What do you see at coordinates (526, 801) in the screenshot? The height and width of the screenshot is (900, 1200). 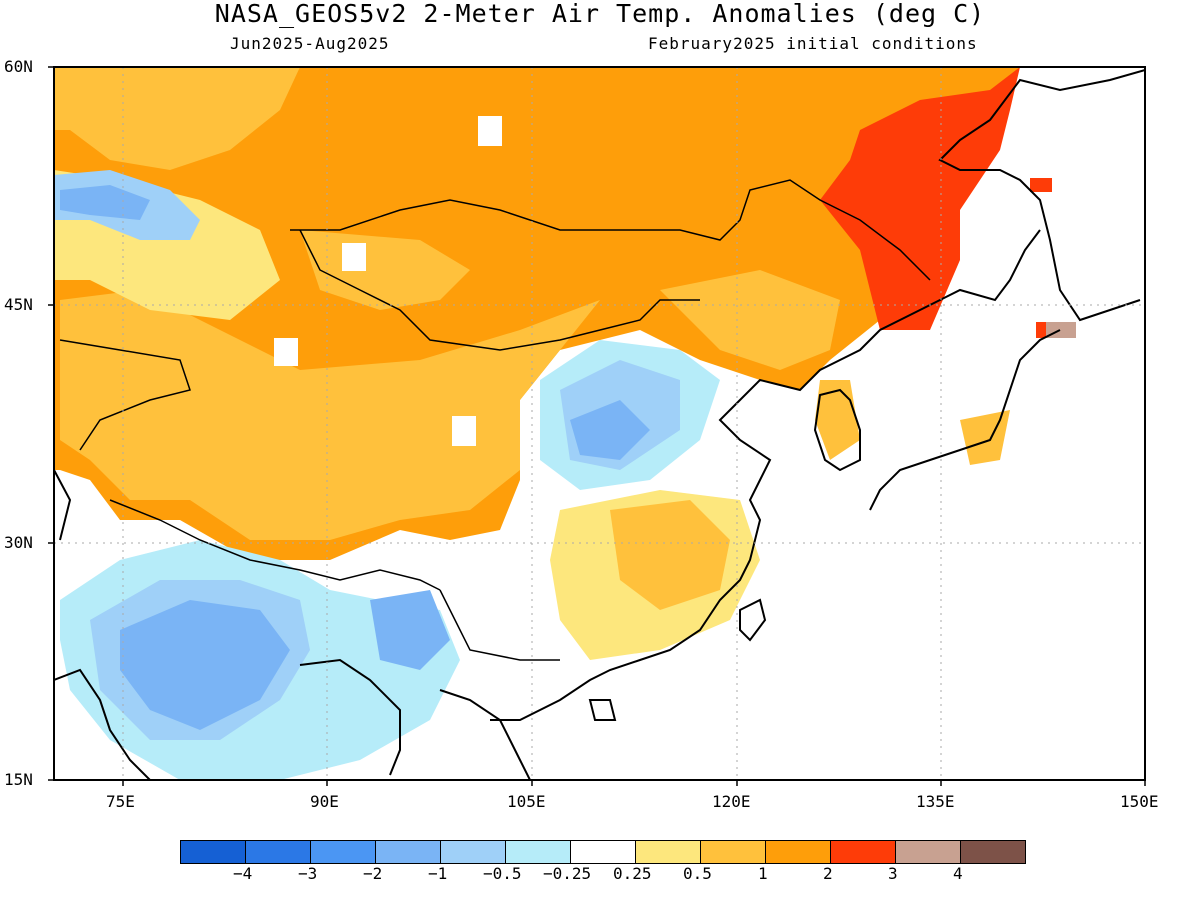 I see `lon-label-105e: 105E` at bounding box center [526, 801].